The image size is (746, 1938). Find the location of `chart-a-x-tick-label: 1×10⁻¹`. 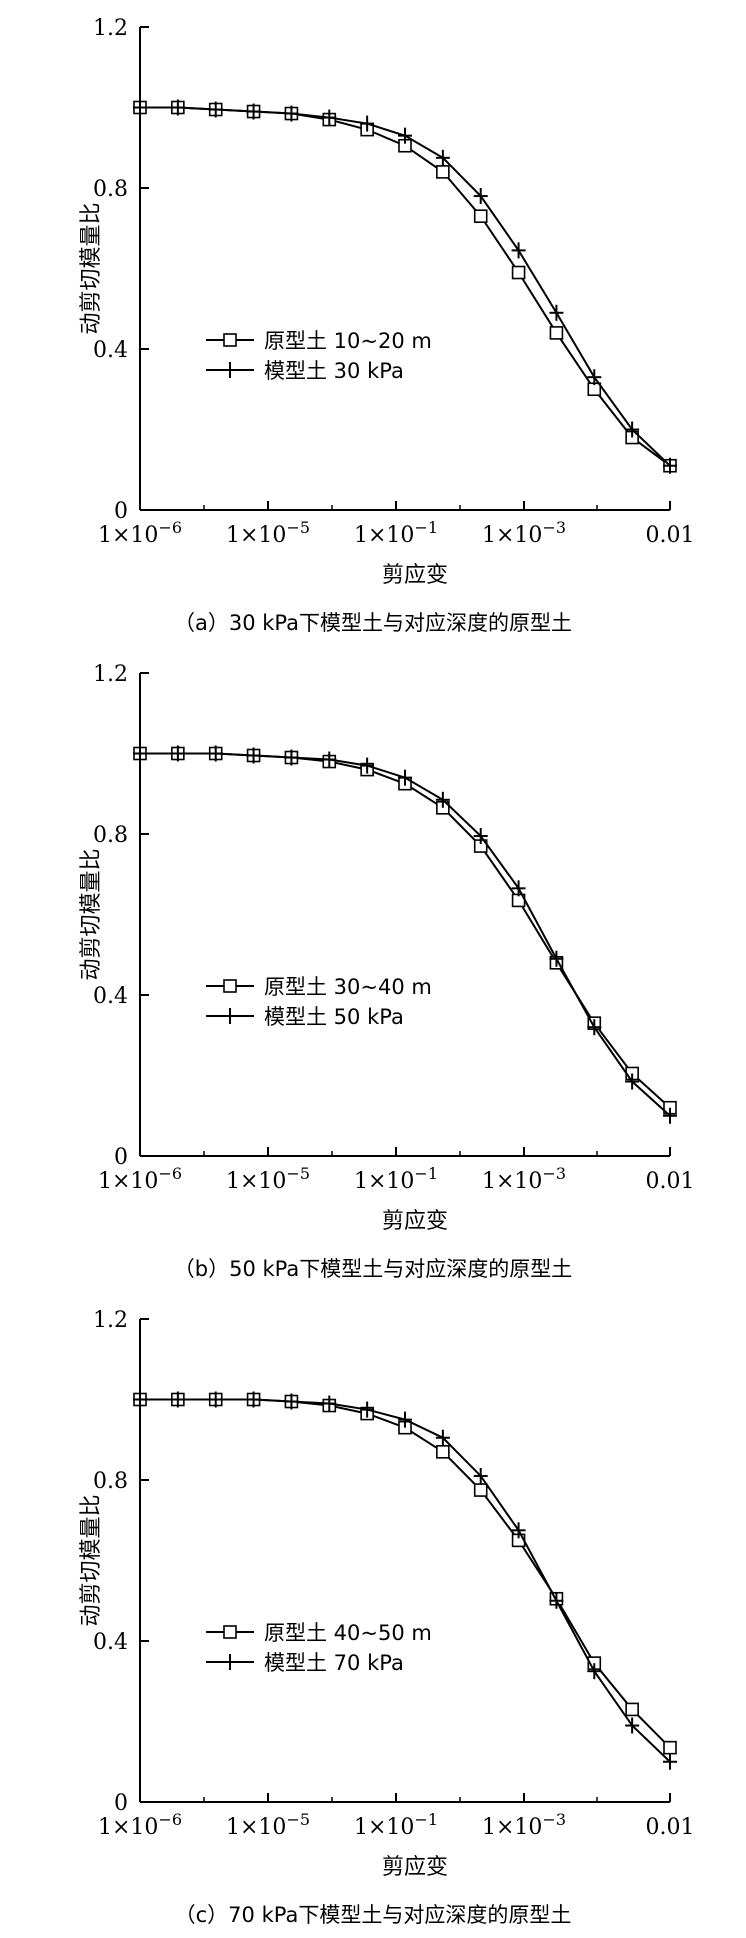

chart-a-x-tick-label: 1×10⁻¹ is located at coordinates (396, 533).